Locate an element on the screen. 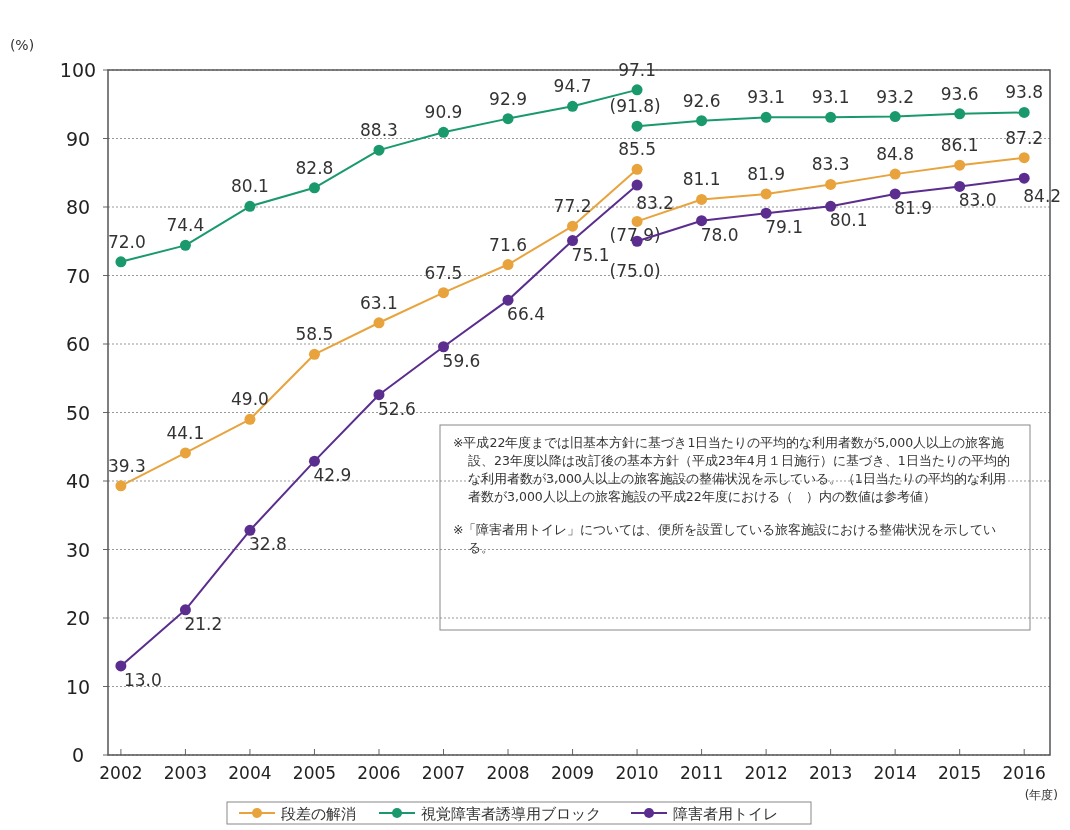 The width and height of the screenshot is (1070, 830). data-label: 85.5 is located at coordinates (637, 149).